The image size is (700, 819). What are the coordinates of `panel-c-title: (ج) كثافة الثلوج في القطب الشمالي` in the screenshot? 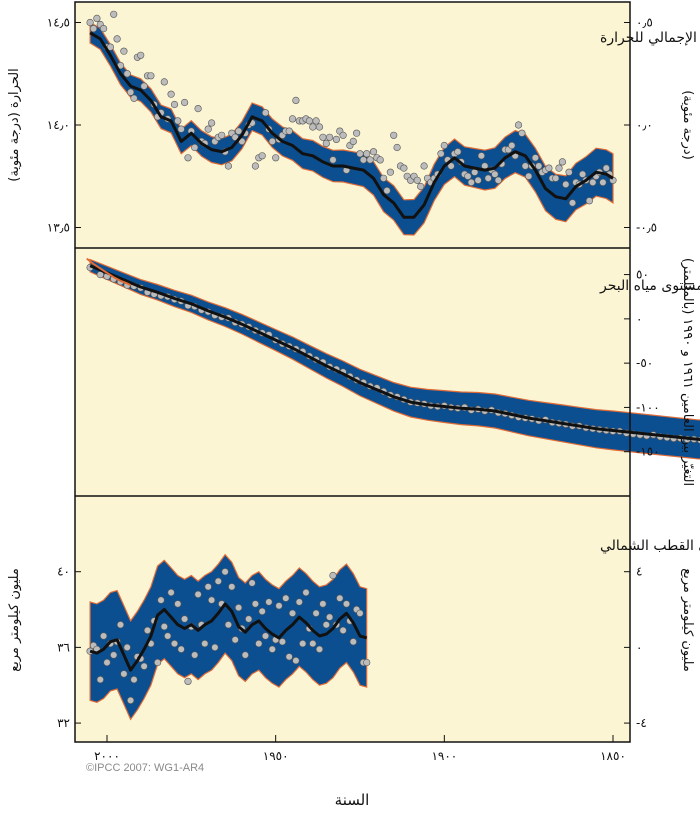 It's located at (650, 546).